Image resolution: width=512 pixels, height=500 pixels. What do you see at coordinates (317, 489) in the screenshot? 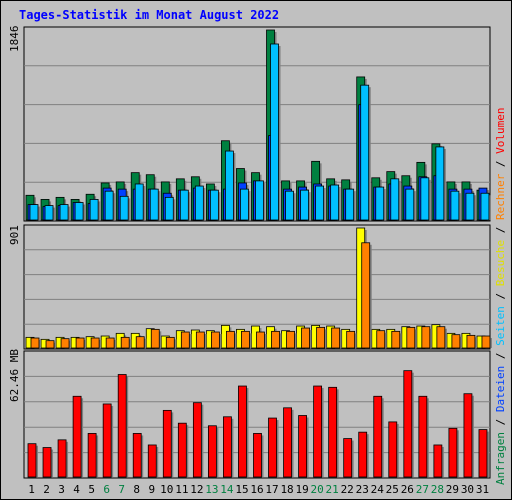
I see `day-label: 20` at bounding box center [317, 489].